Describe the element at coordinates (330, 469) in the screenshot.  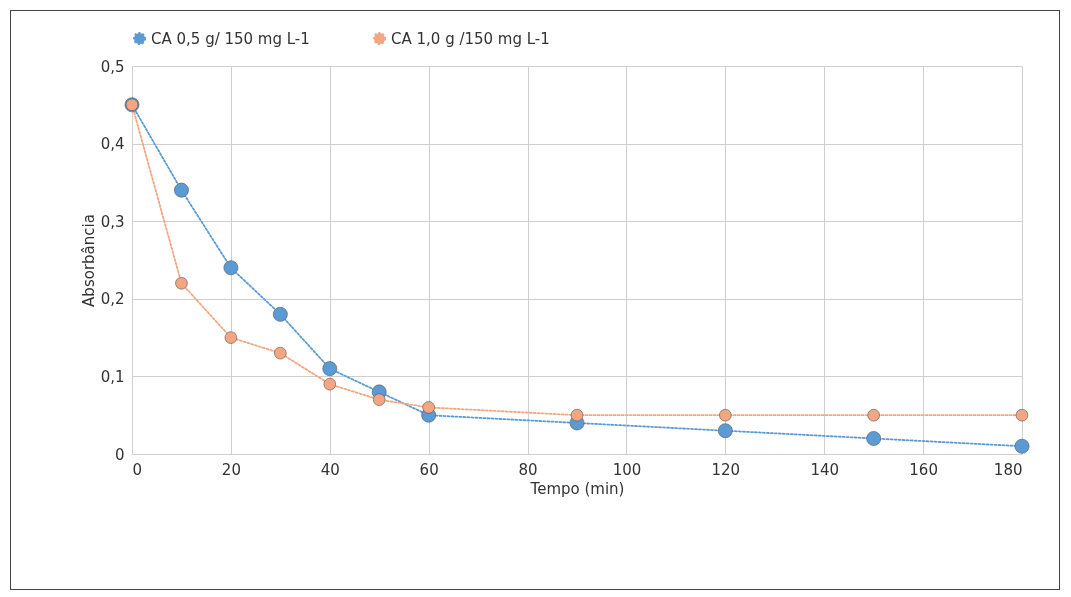
I see `x-tick-label: 40` at that location.